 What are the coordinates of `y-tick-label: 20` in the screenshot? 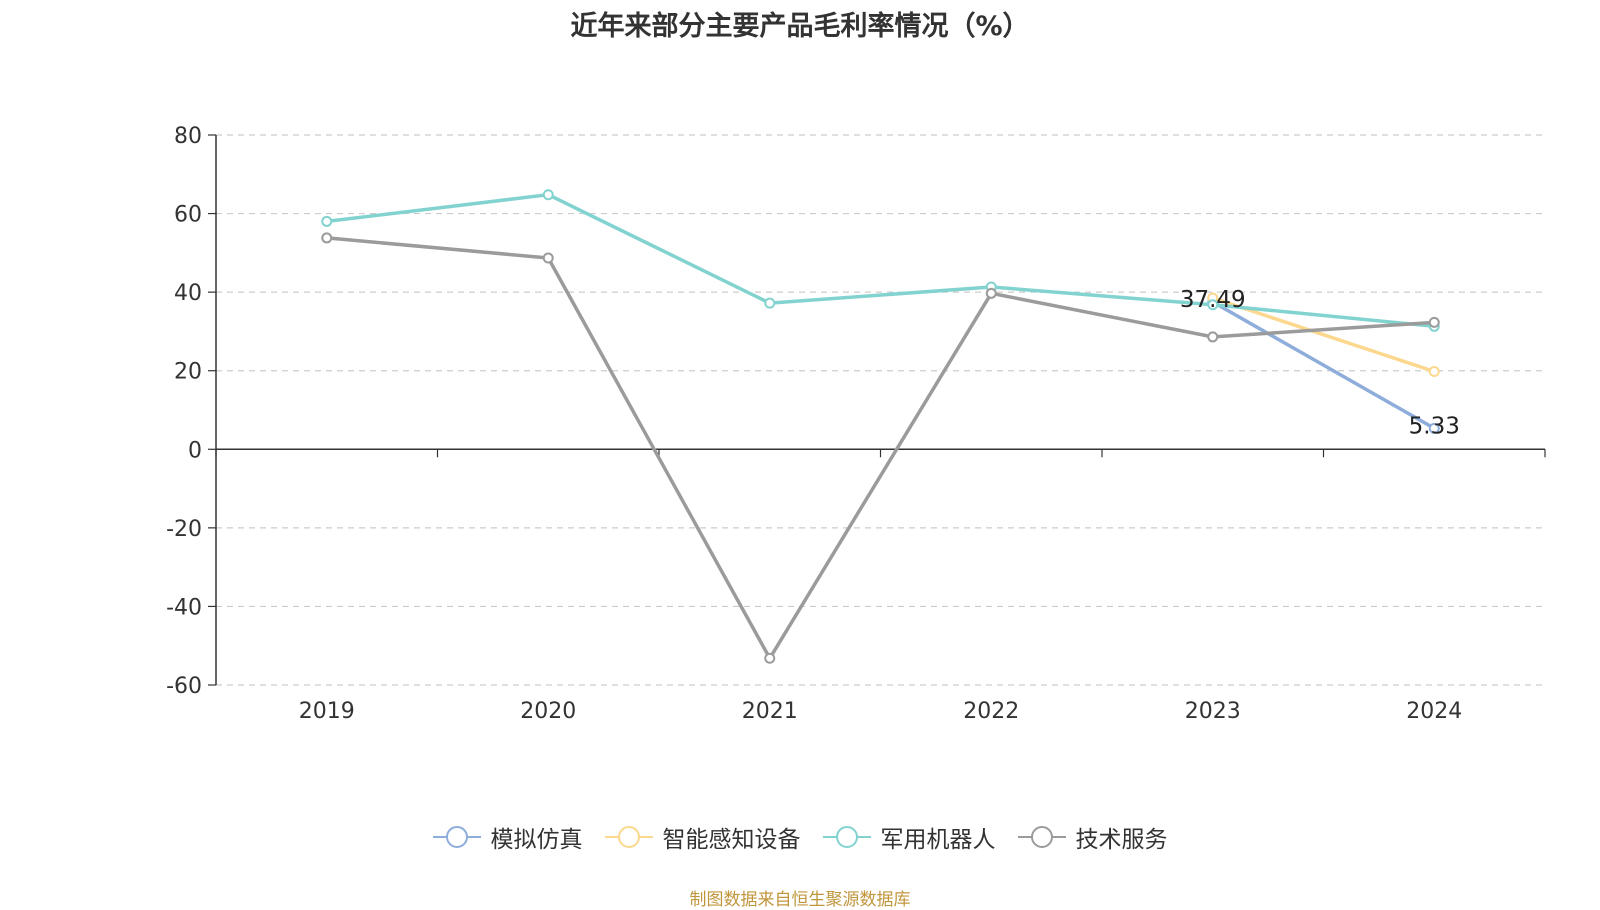 It's located at (188, 372).